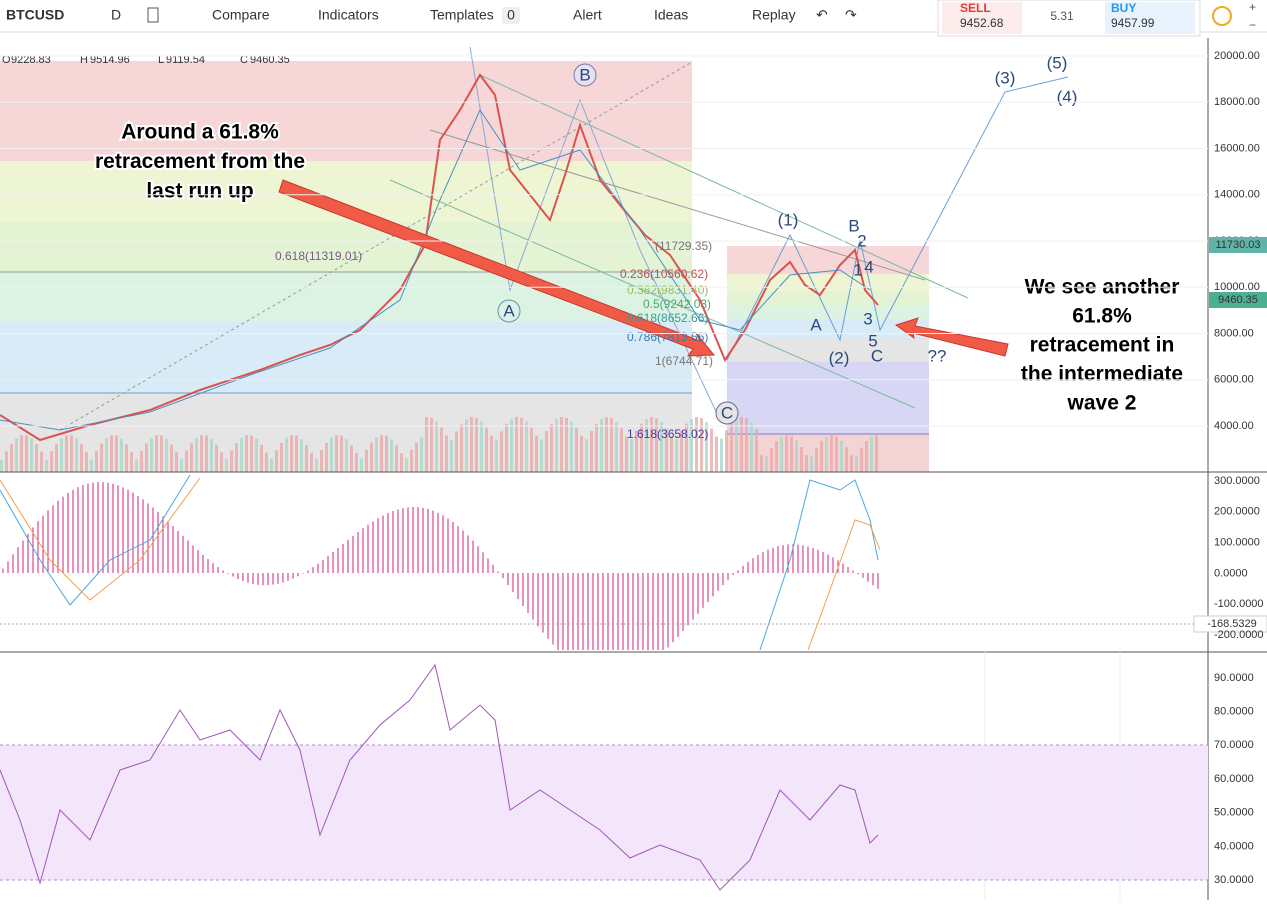 This screenshot has width=1267, height=905. Describe the element at coordinates (31, 60) in the screenshot. I see `ohlc-o: 9228.83` at that location.